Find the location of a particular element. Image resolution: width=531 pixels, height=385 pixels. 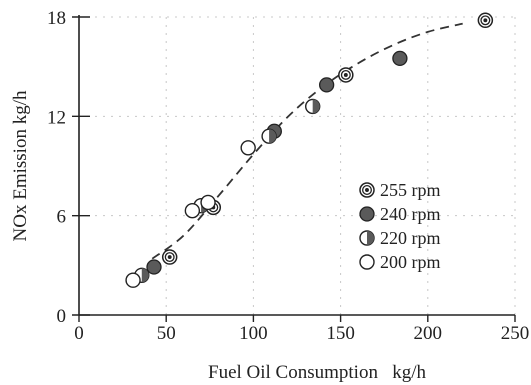

x-tick-label: 150 is located at coordinates (340, 333).